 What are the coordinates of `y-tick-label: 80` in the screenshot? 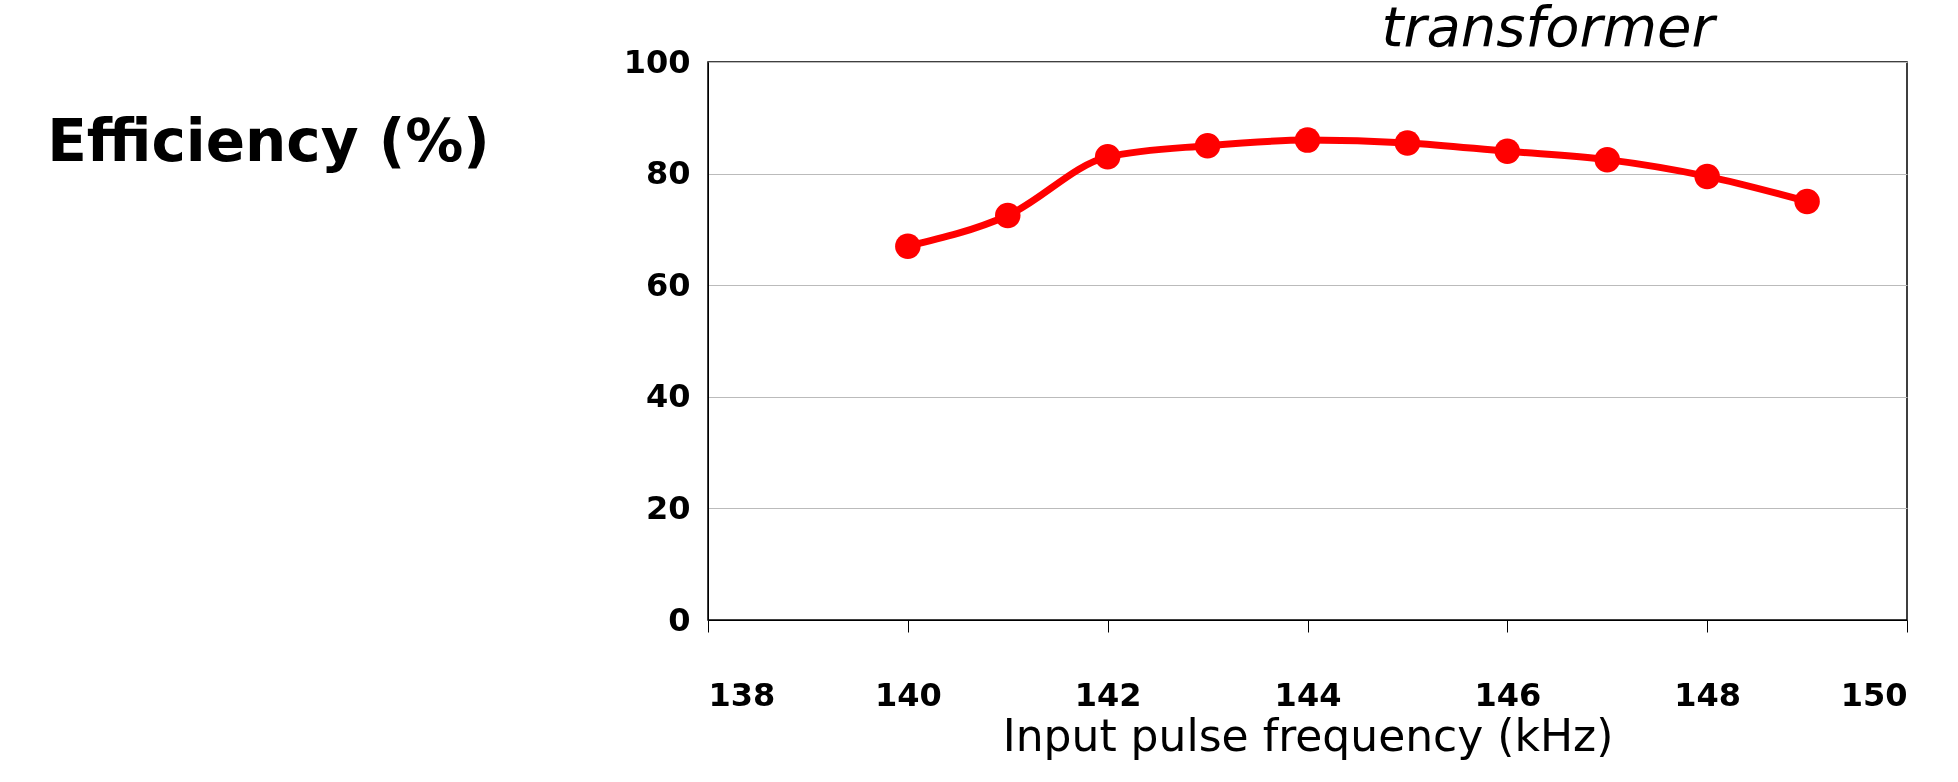 It's located at (668, 173).